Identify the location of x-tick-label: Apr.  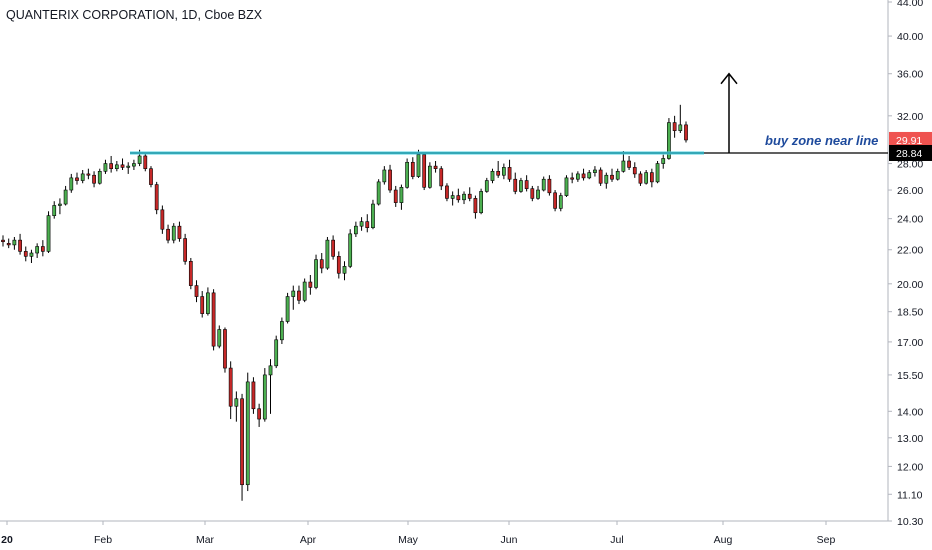
(308, 540).